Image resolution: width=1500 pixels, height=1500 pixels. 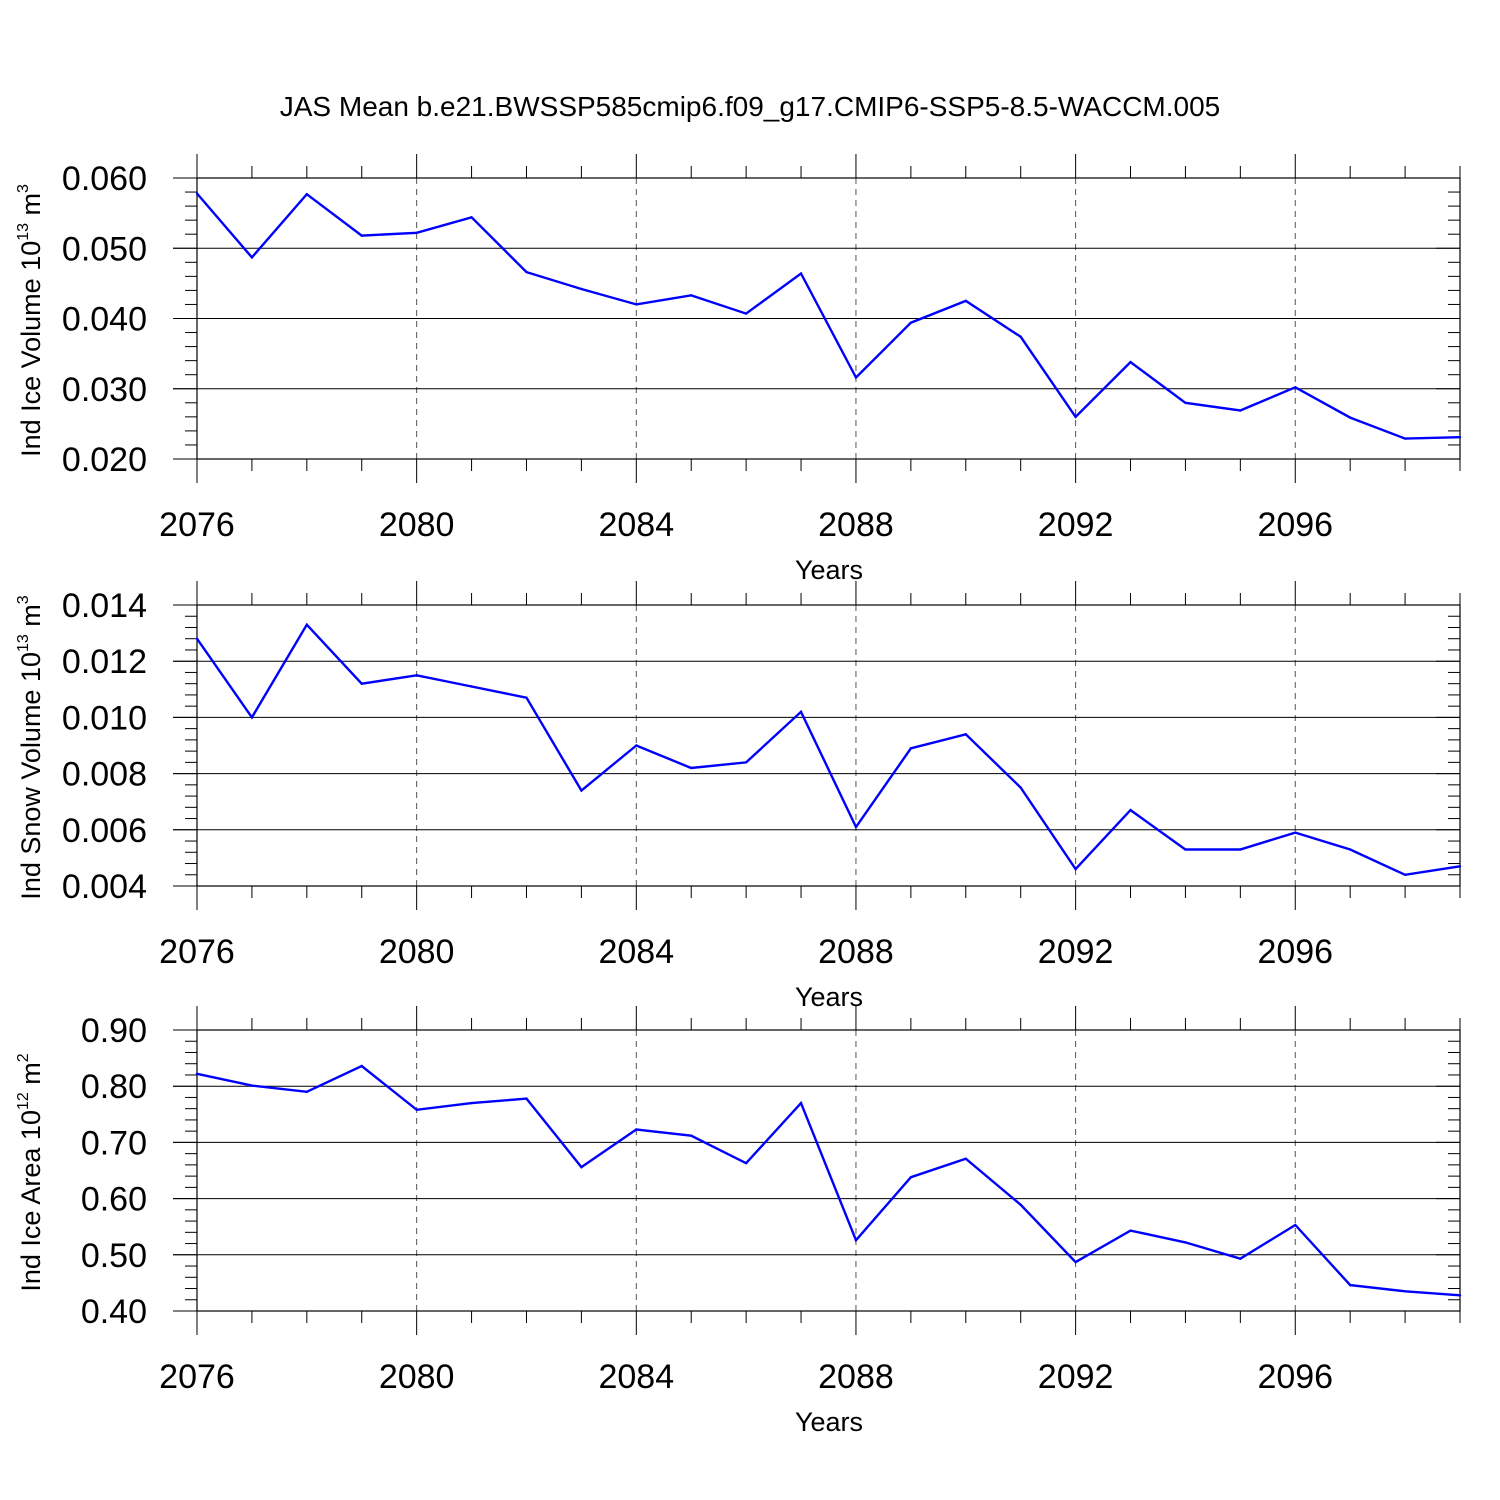 What do you see at coordinates (114, 1200) in the screenshot?
I see `y-tick-label: 0.60` at bounding box center [114, 1200].